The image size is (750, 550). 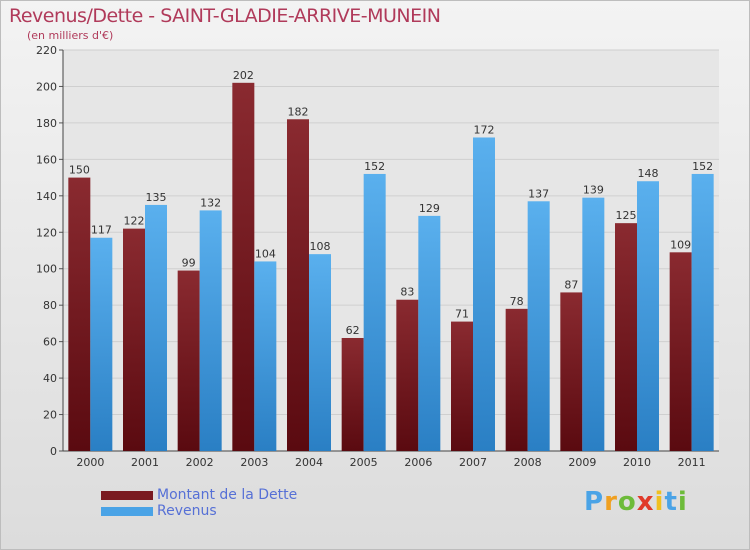 I want to click on legend-item-dette: Montant de la Dette, so click(x=199, y=495).